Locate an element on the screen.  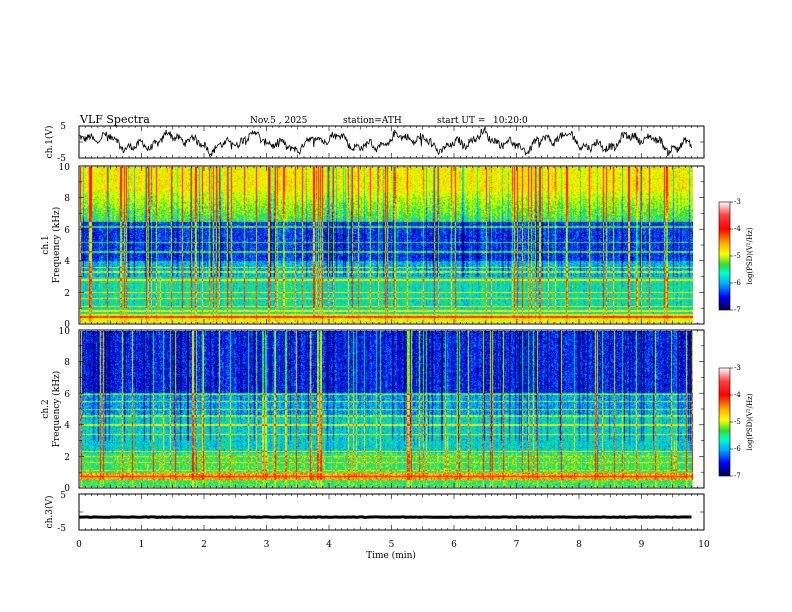
x-tick-3: 3 is located at coordinates (267, 545).